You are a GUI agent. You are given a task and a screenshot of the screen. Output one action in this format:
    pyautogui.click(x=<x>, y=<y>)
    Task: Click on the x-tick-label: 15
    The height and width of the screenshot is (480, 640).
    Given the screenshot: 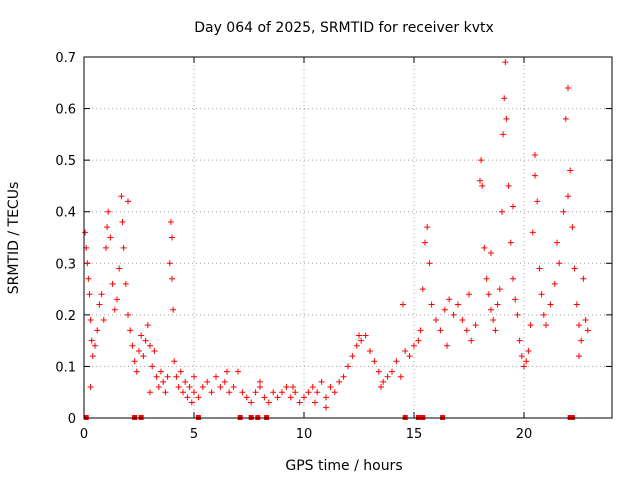 What is the action you would take?
    pyautogui.click(x=414, y=434)
    